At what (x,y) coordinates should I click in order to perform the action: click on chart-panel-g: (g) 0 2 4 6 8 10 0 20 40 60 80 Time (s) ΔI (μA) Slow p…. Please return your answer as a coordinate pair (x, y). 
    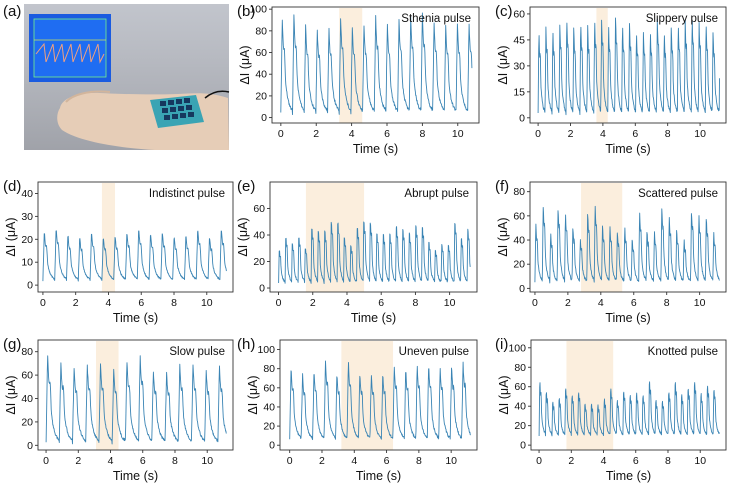
    Looking at the image, I should click on (118, 409).